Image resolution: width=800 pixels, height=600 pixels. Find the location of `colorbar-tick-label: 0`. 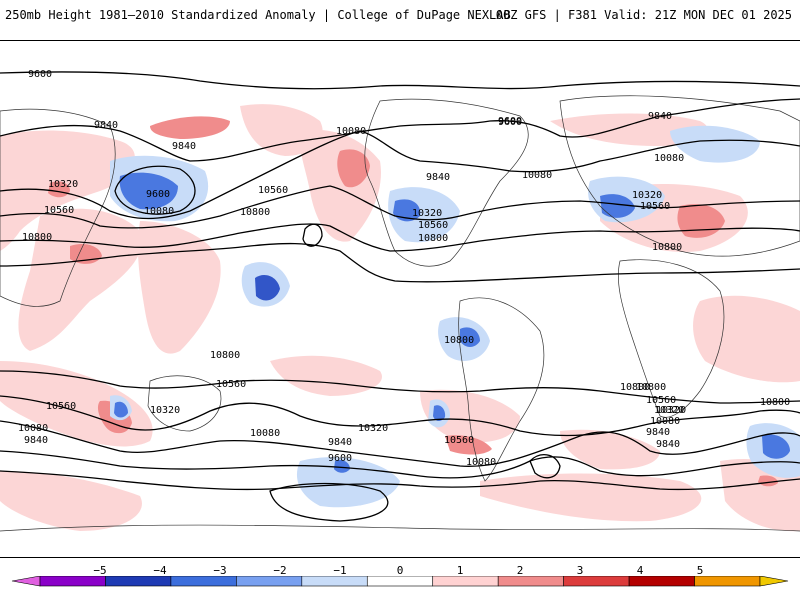

colorbar-tick-label: 0 is located at coordinates (400, 570).